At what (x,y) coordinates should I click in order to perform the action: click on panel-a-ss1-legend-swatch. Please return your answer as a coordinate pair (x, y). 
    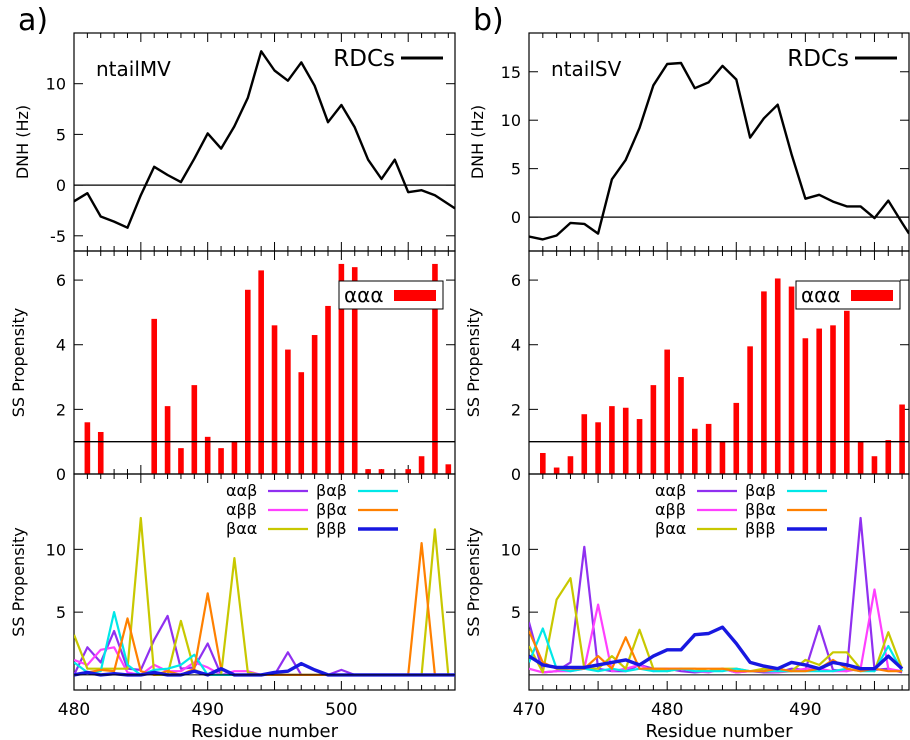
    Looking at the image, I should click on (415, 295).